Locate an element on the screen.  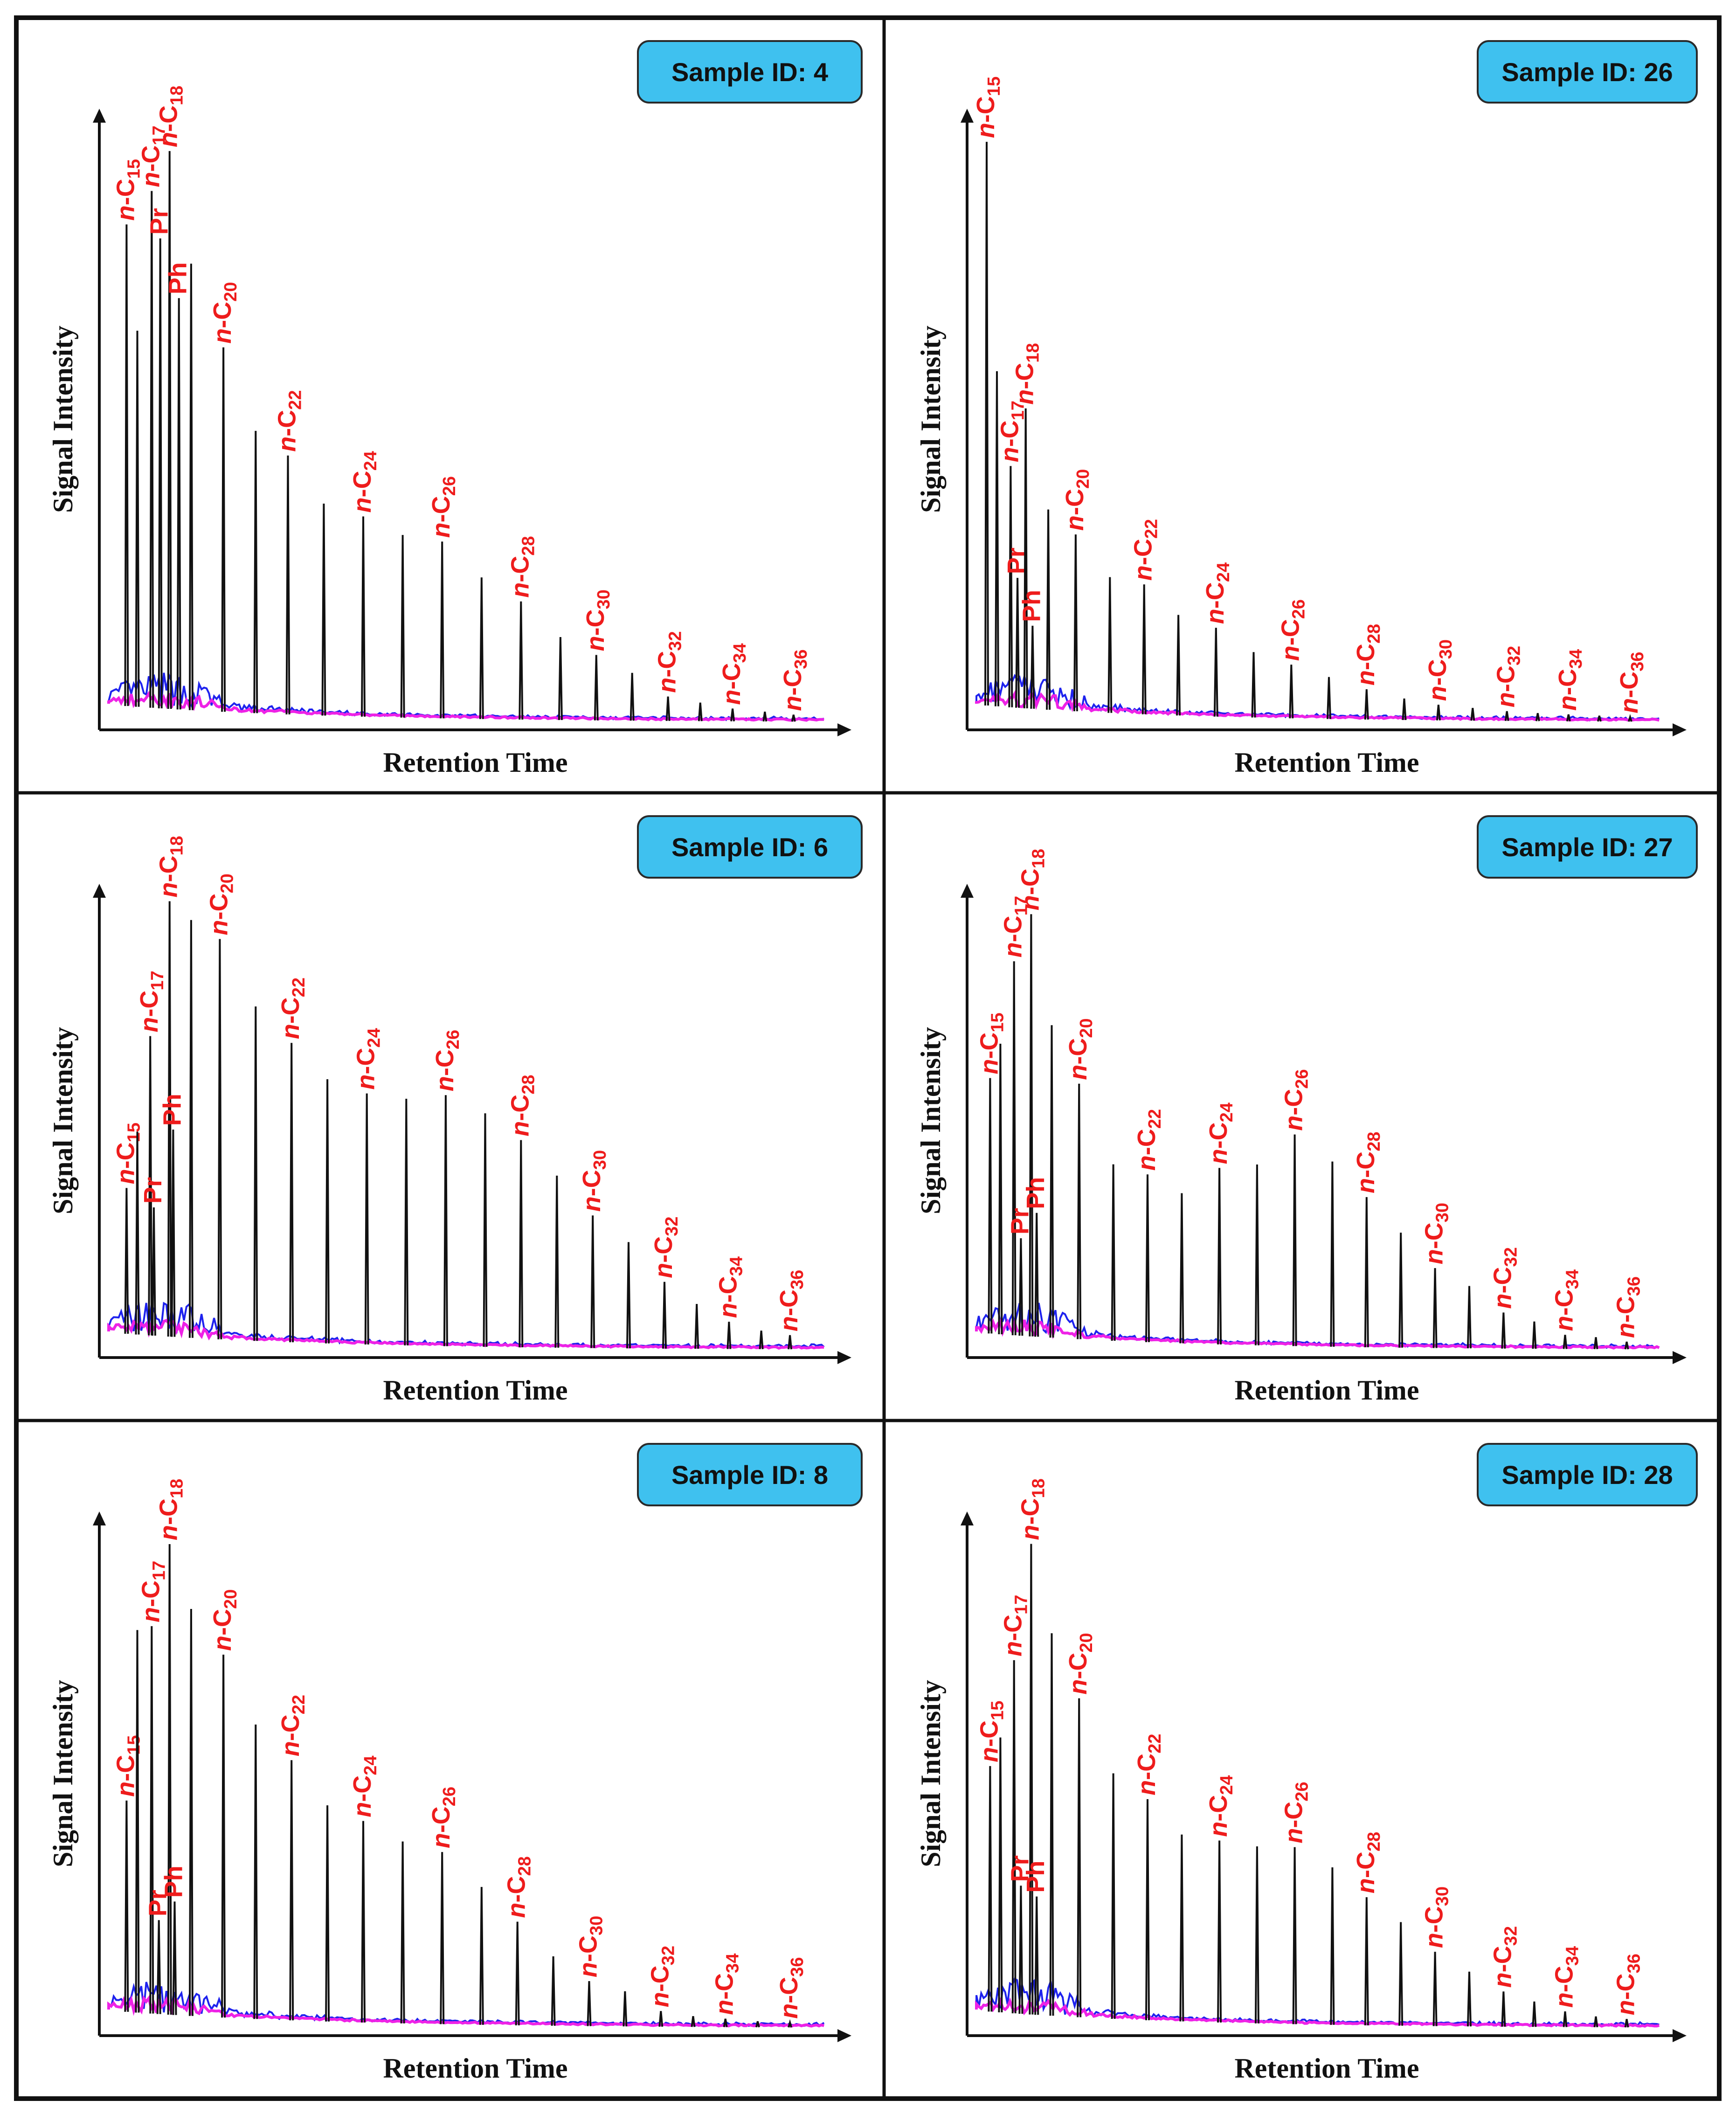
x-axis-arrowhead is located at coordinates (844, 1357).